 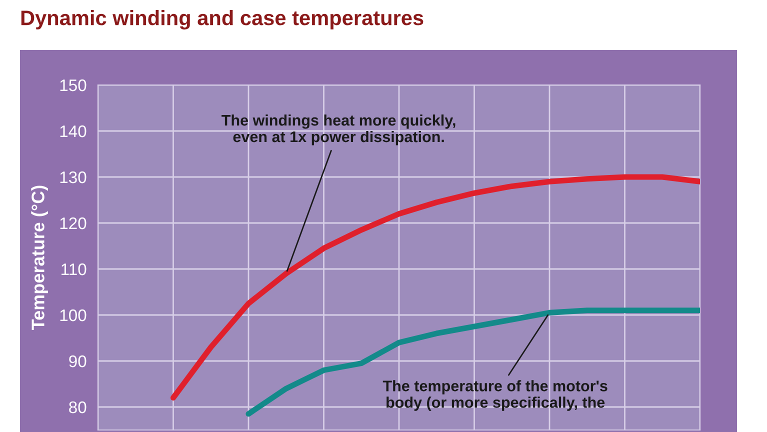 I want to click on y-tick-label: 130, so click(x=73, y=177).